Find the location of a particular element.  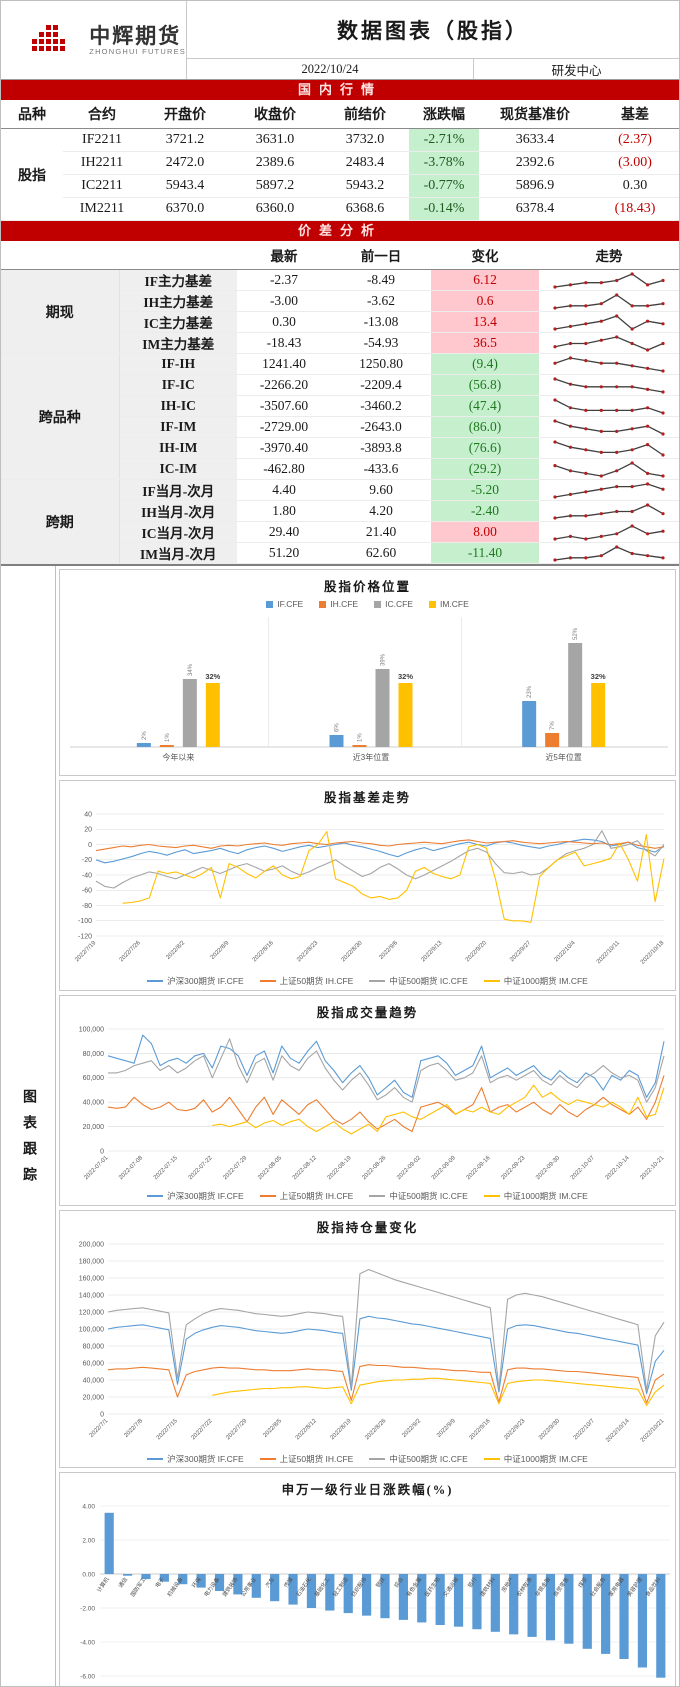

svg-text: 2022/8/12 is located at coordinates (306, 1430).